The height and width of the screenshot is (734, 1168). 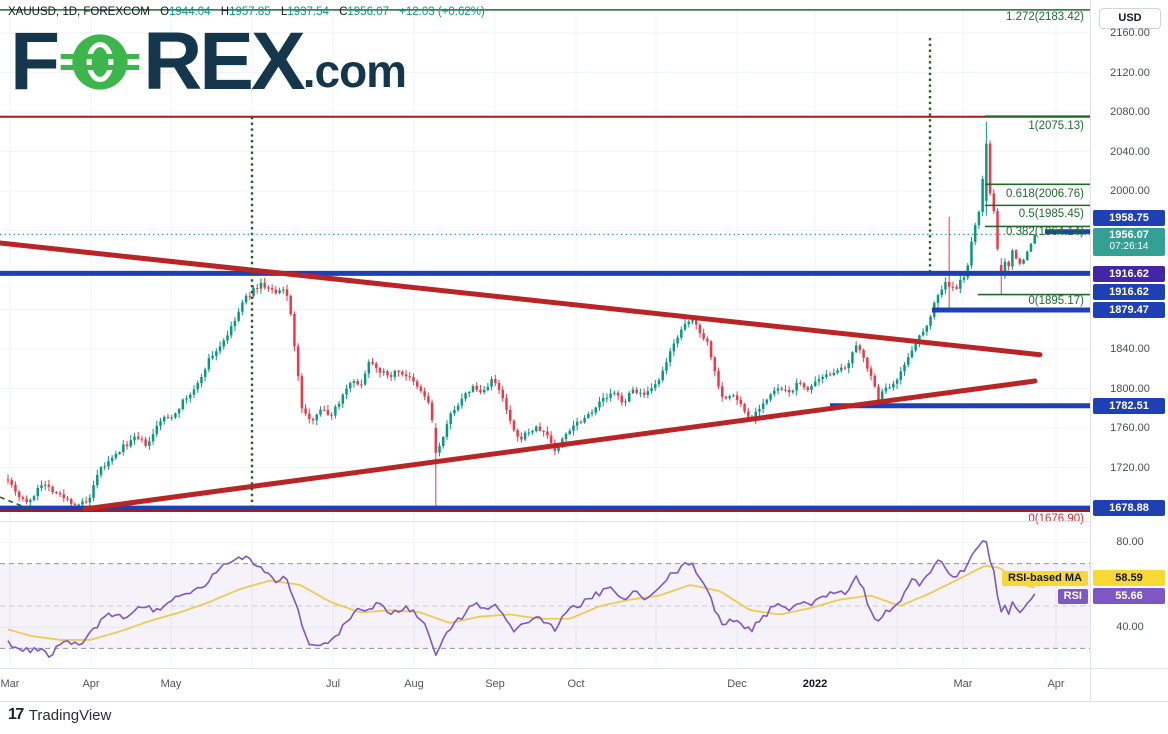 I want to click on high-label: H, so click(x=225, y=12).